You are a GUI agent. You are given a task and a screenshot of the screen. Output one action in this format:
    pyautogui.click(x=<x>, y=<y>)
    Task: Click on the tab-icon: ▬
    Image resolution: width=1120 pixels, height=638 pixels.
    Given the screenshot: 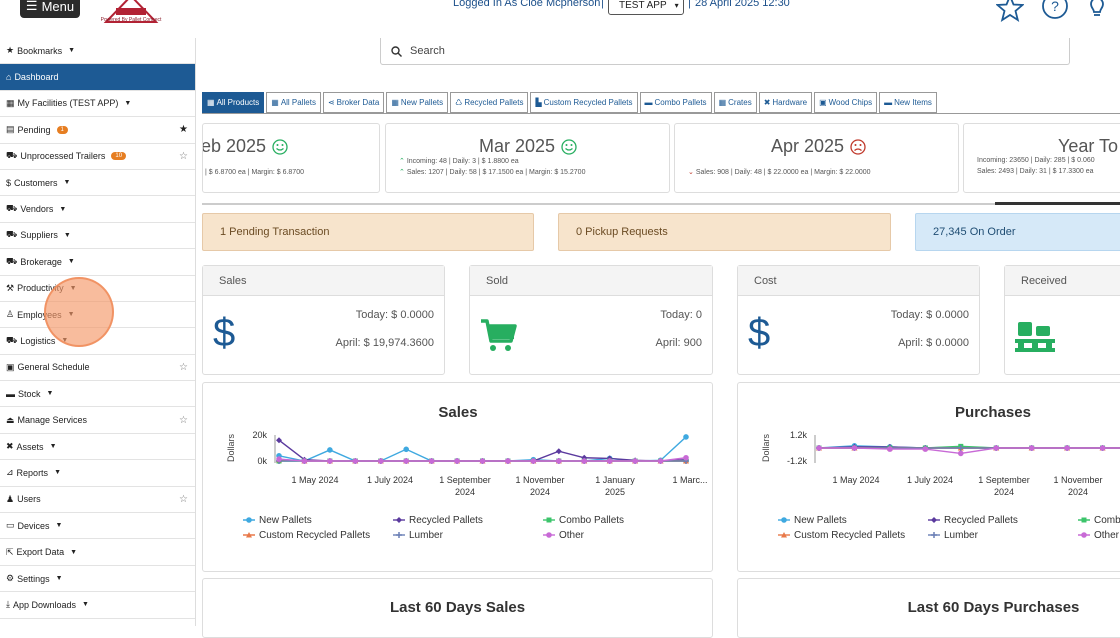 What is the action you would take?
    pyautogui.click(x=888, y=102)
    